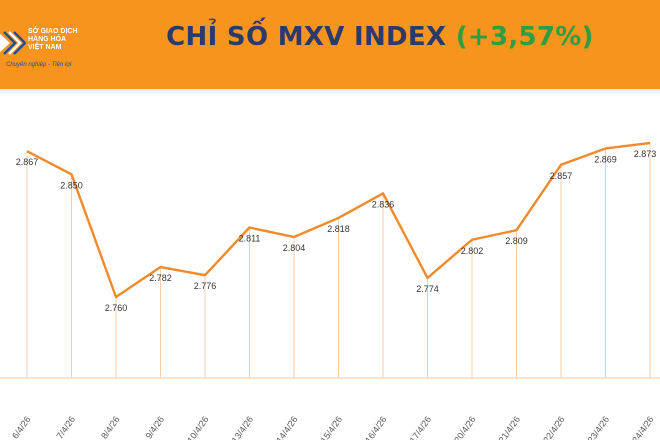 The height and width of the screenshot is (440, 660). Describe the element at coordinates (472, 251) in the screenshot. I see `data-label: 2.802` at that location.